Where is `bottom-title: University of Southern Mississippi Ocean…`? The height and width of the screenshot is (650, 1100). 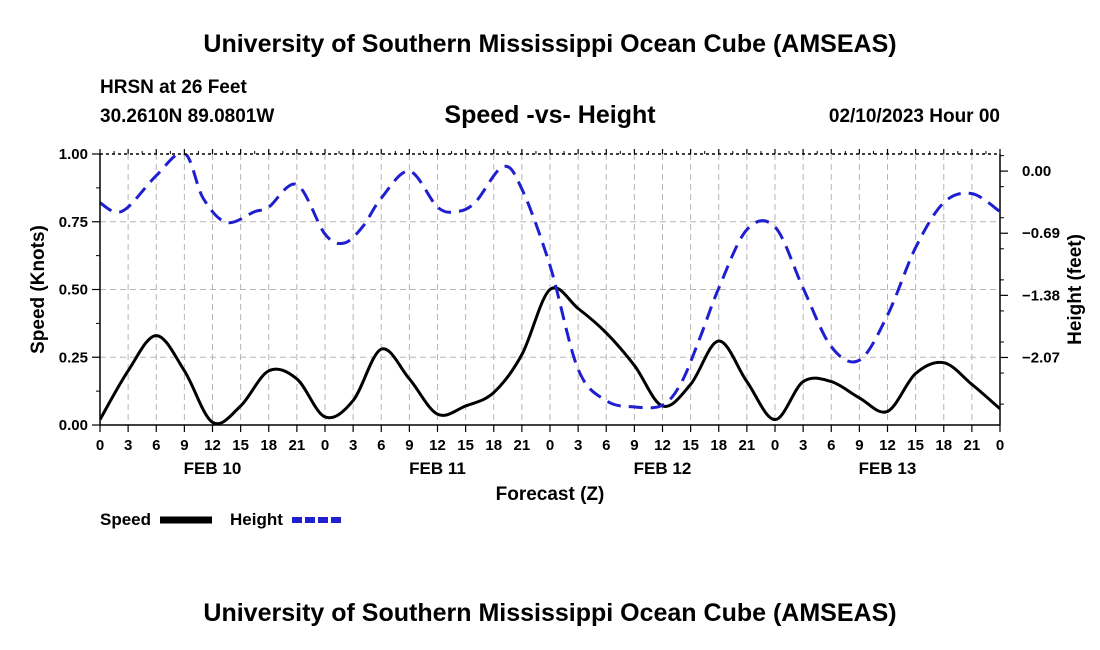 bottom-title: University of Southern Mississippi Ocean… is located at coordinates (550, 613).